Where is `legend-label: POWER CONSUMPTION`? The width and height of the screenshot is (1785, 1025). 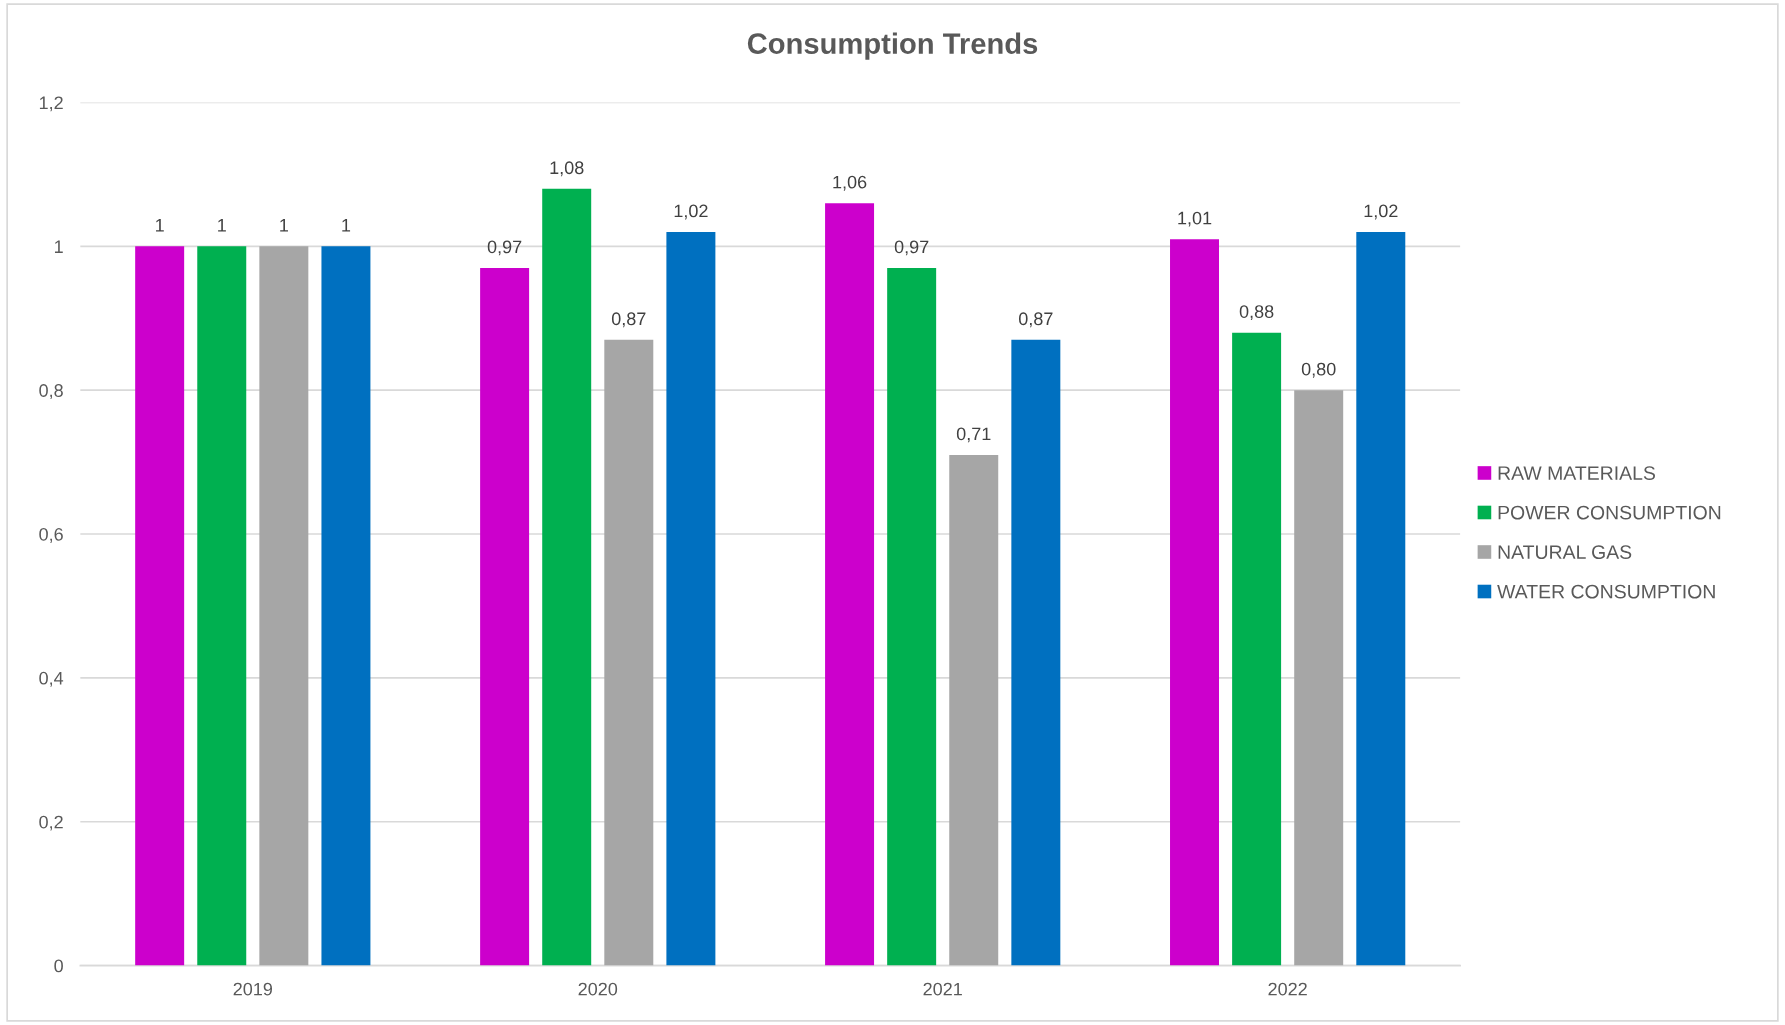
legend-label: POWER CONSUMPTION is located at coordinates (1609, 512).